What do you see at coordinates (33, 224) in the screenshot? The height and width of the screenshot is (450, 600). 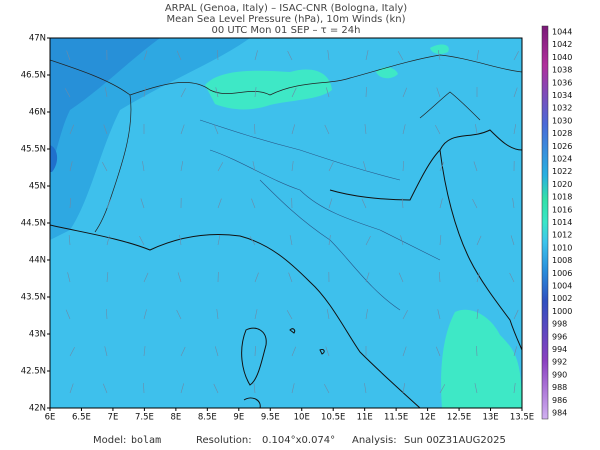 I see `lat-label: 44.5N` at bounding box center [33, 224].